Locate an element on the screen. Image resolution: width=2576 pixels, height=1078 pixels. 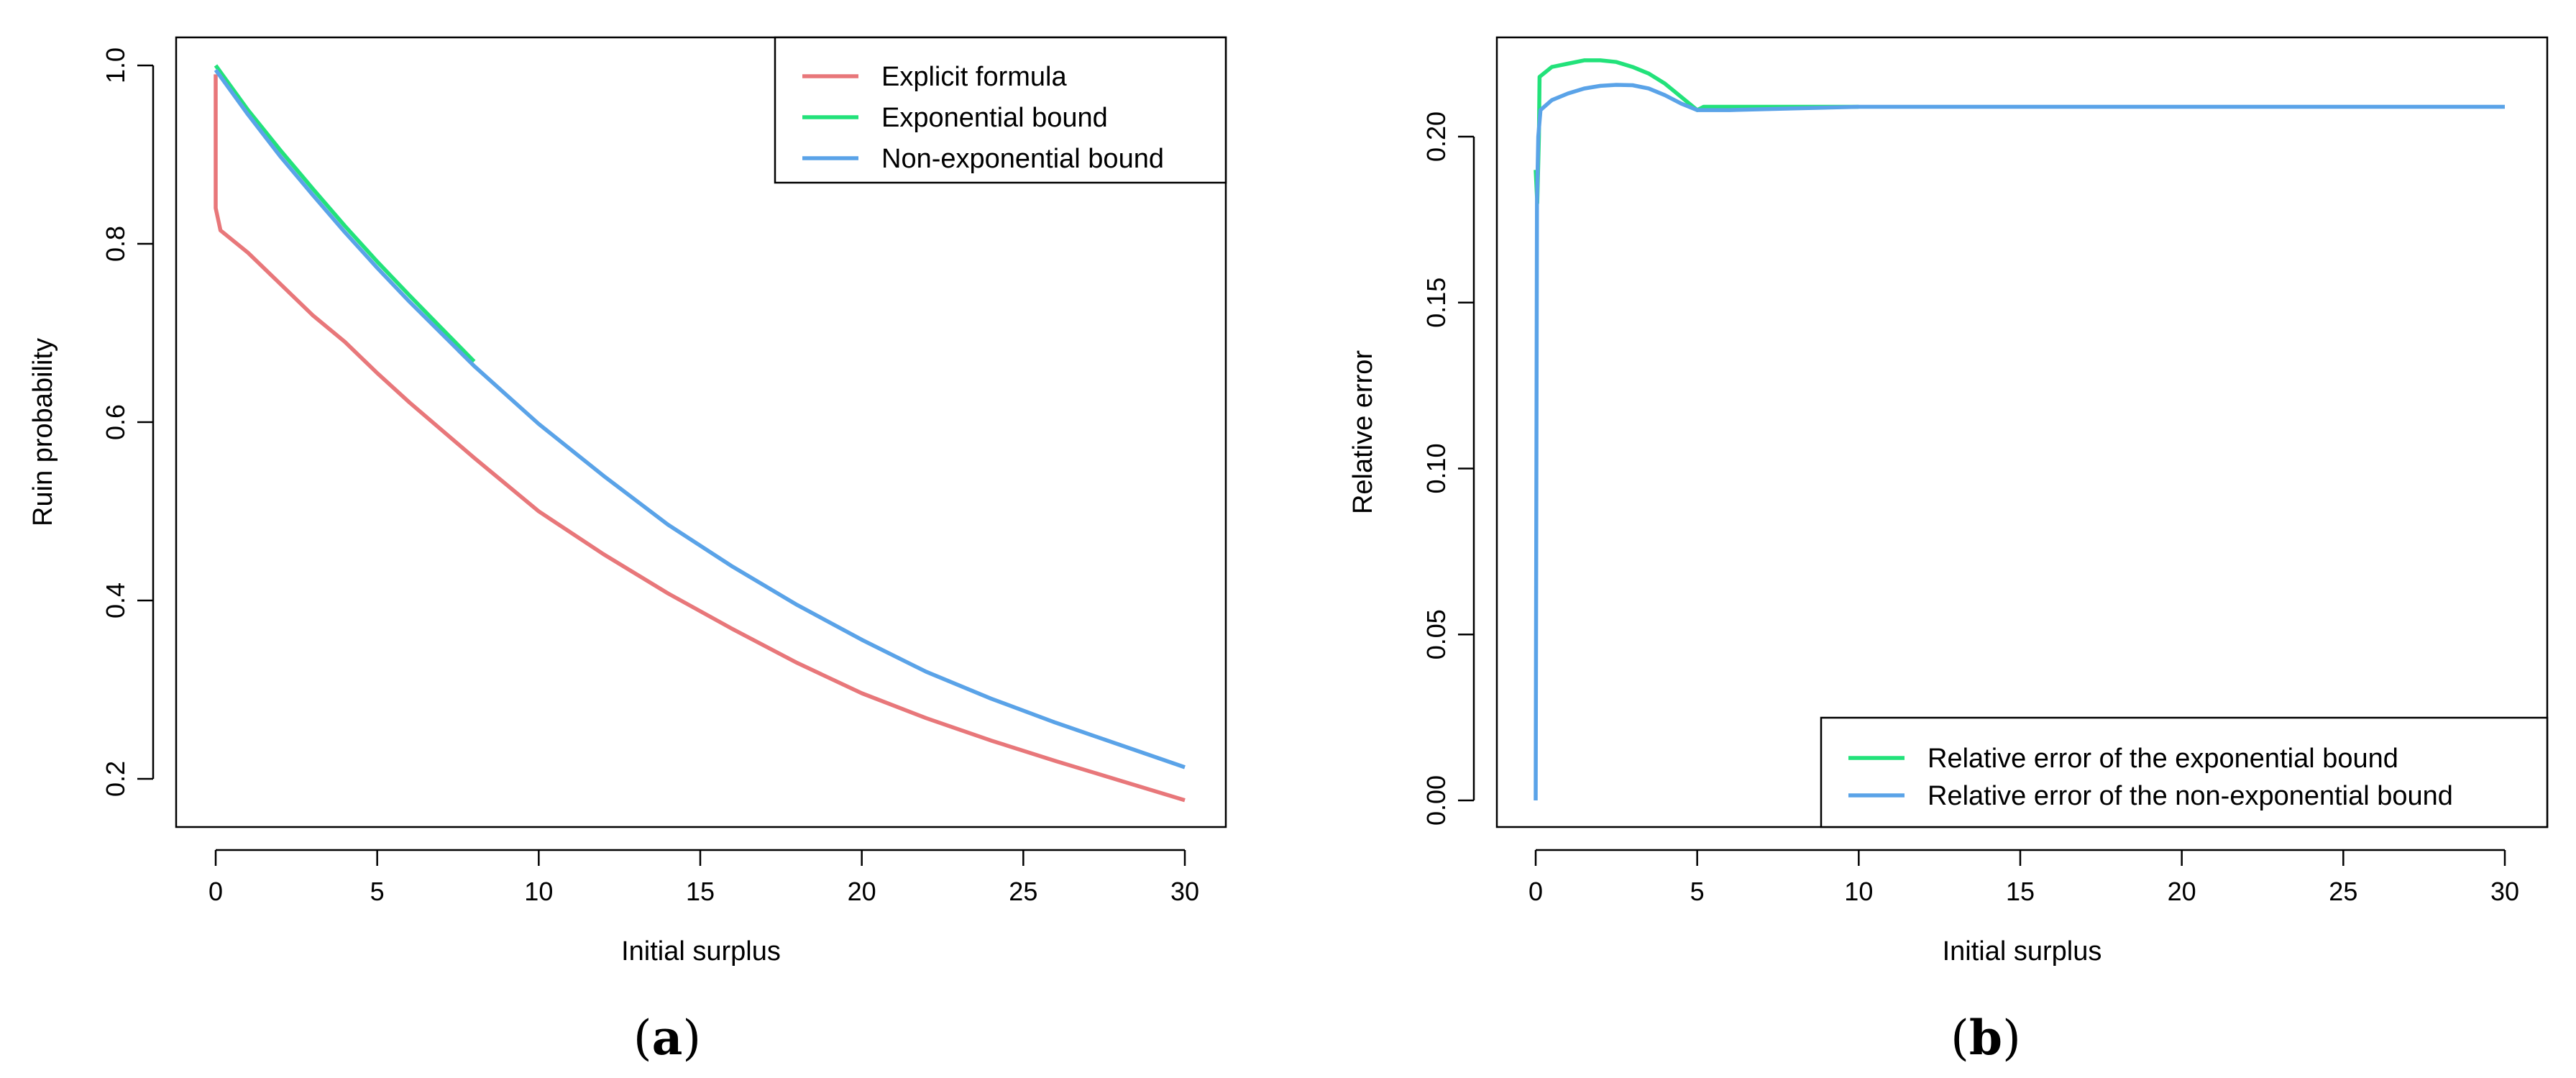
y-tick-label: 0.05 is located at coordinates (1436, 634).